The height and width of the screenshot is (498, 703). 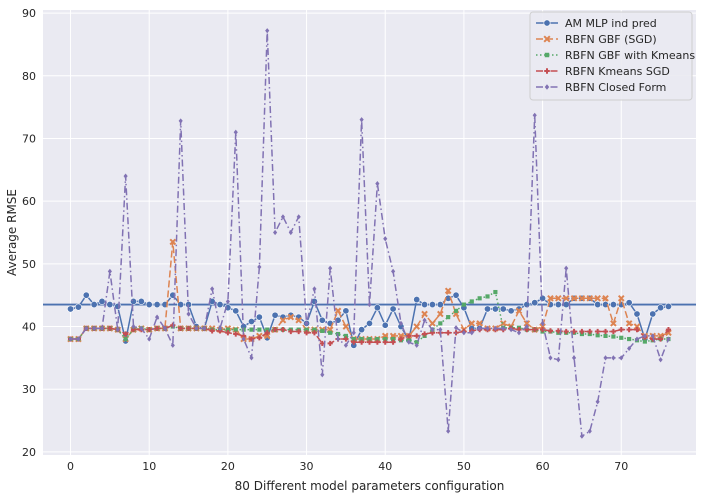 I want to click on x-tick-label: 40, so click(x=385, y=466).